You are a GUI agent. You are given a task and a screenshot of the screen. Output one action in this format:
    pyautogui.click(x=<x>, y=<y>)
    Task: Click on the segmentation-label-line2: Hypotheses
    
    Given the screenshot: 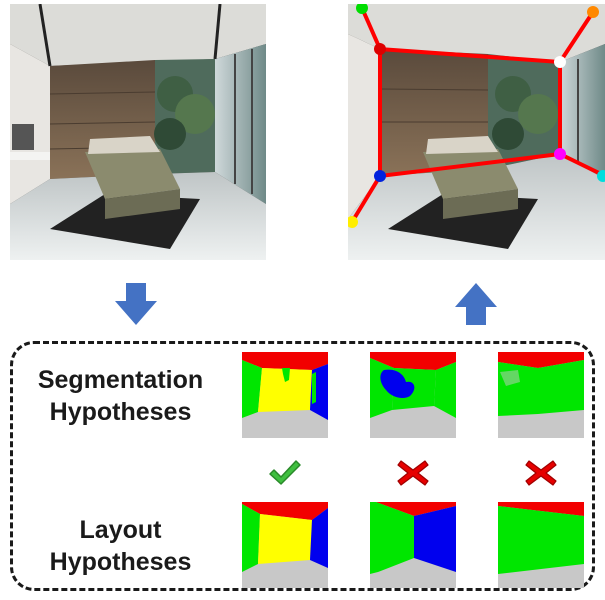 What is the action you would take?
    pyautogui.click(x=120, y=412)
    